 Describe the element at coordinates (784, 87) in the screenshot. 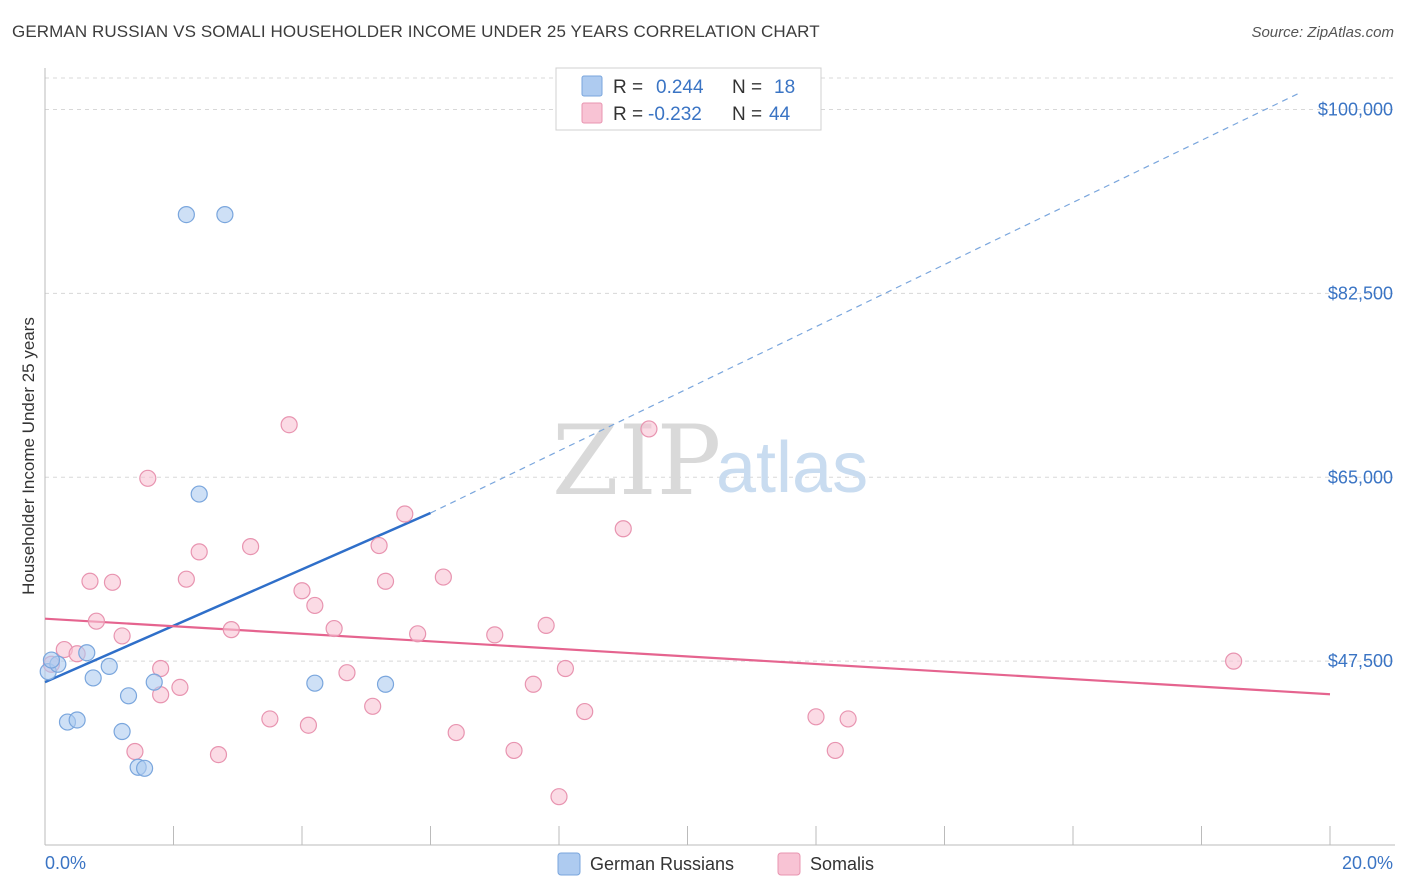

I see `legend-n-value: 18` at that location.